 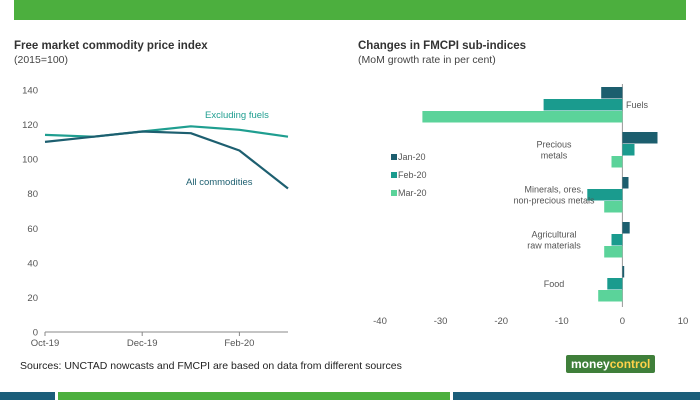 I want to click on category-label-line: Fuels, so click(x=637, y=105).